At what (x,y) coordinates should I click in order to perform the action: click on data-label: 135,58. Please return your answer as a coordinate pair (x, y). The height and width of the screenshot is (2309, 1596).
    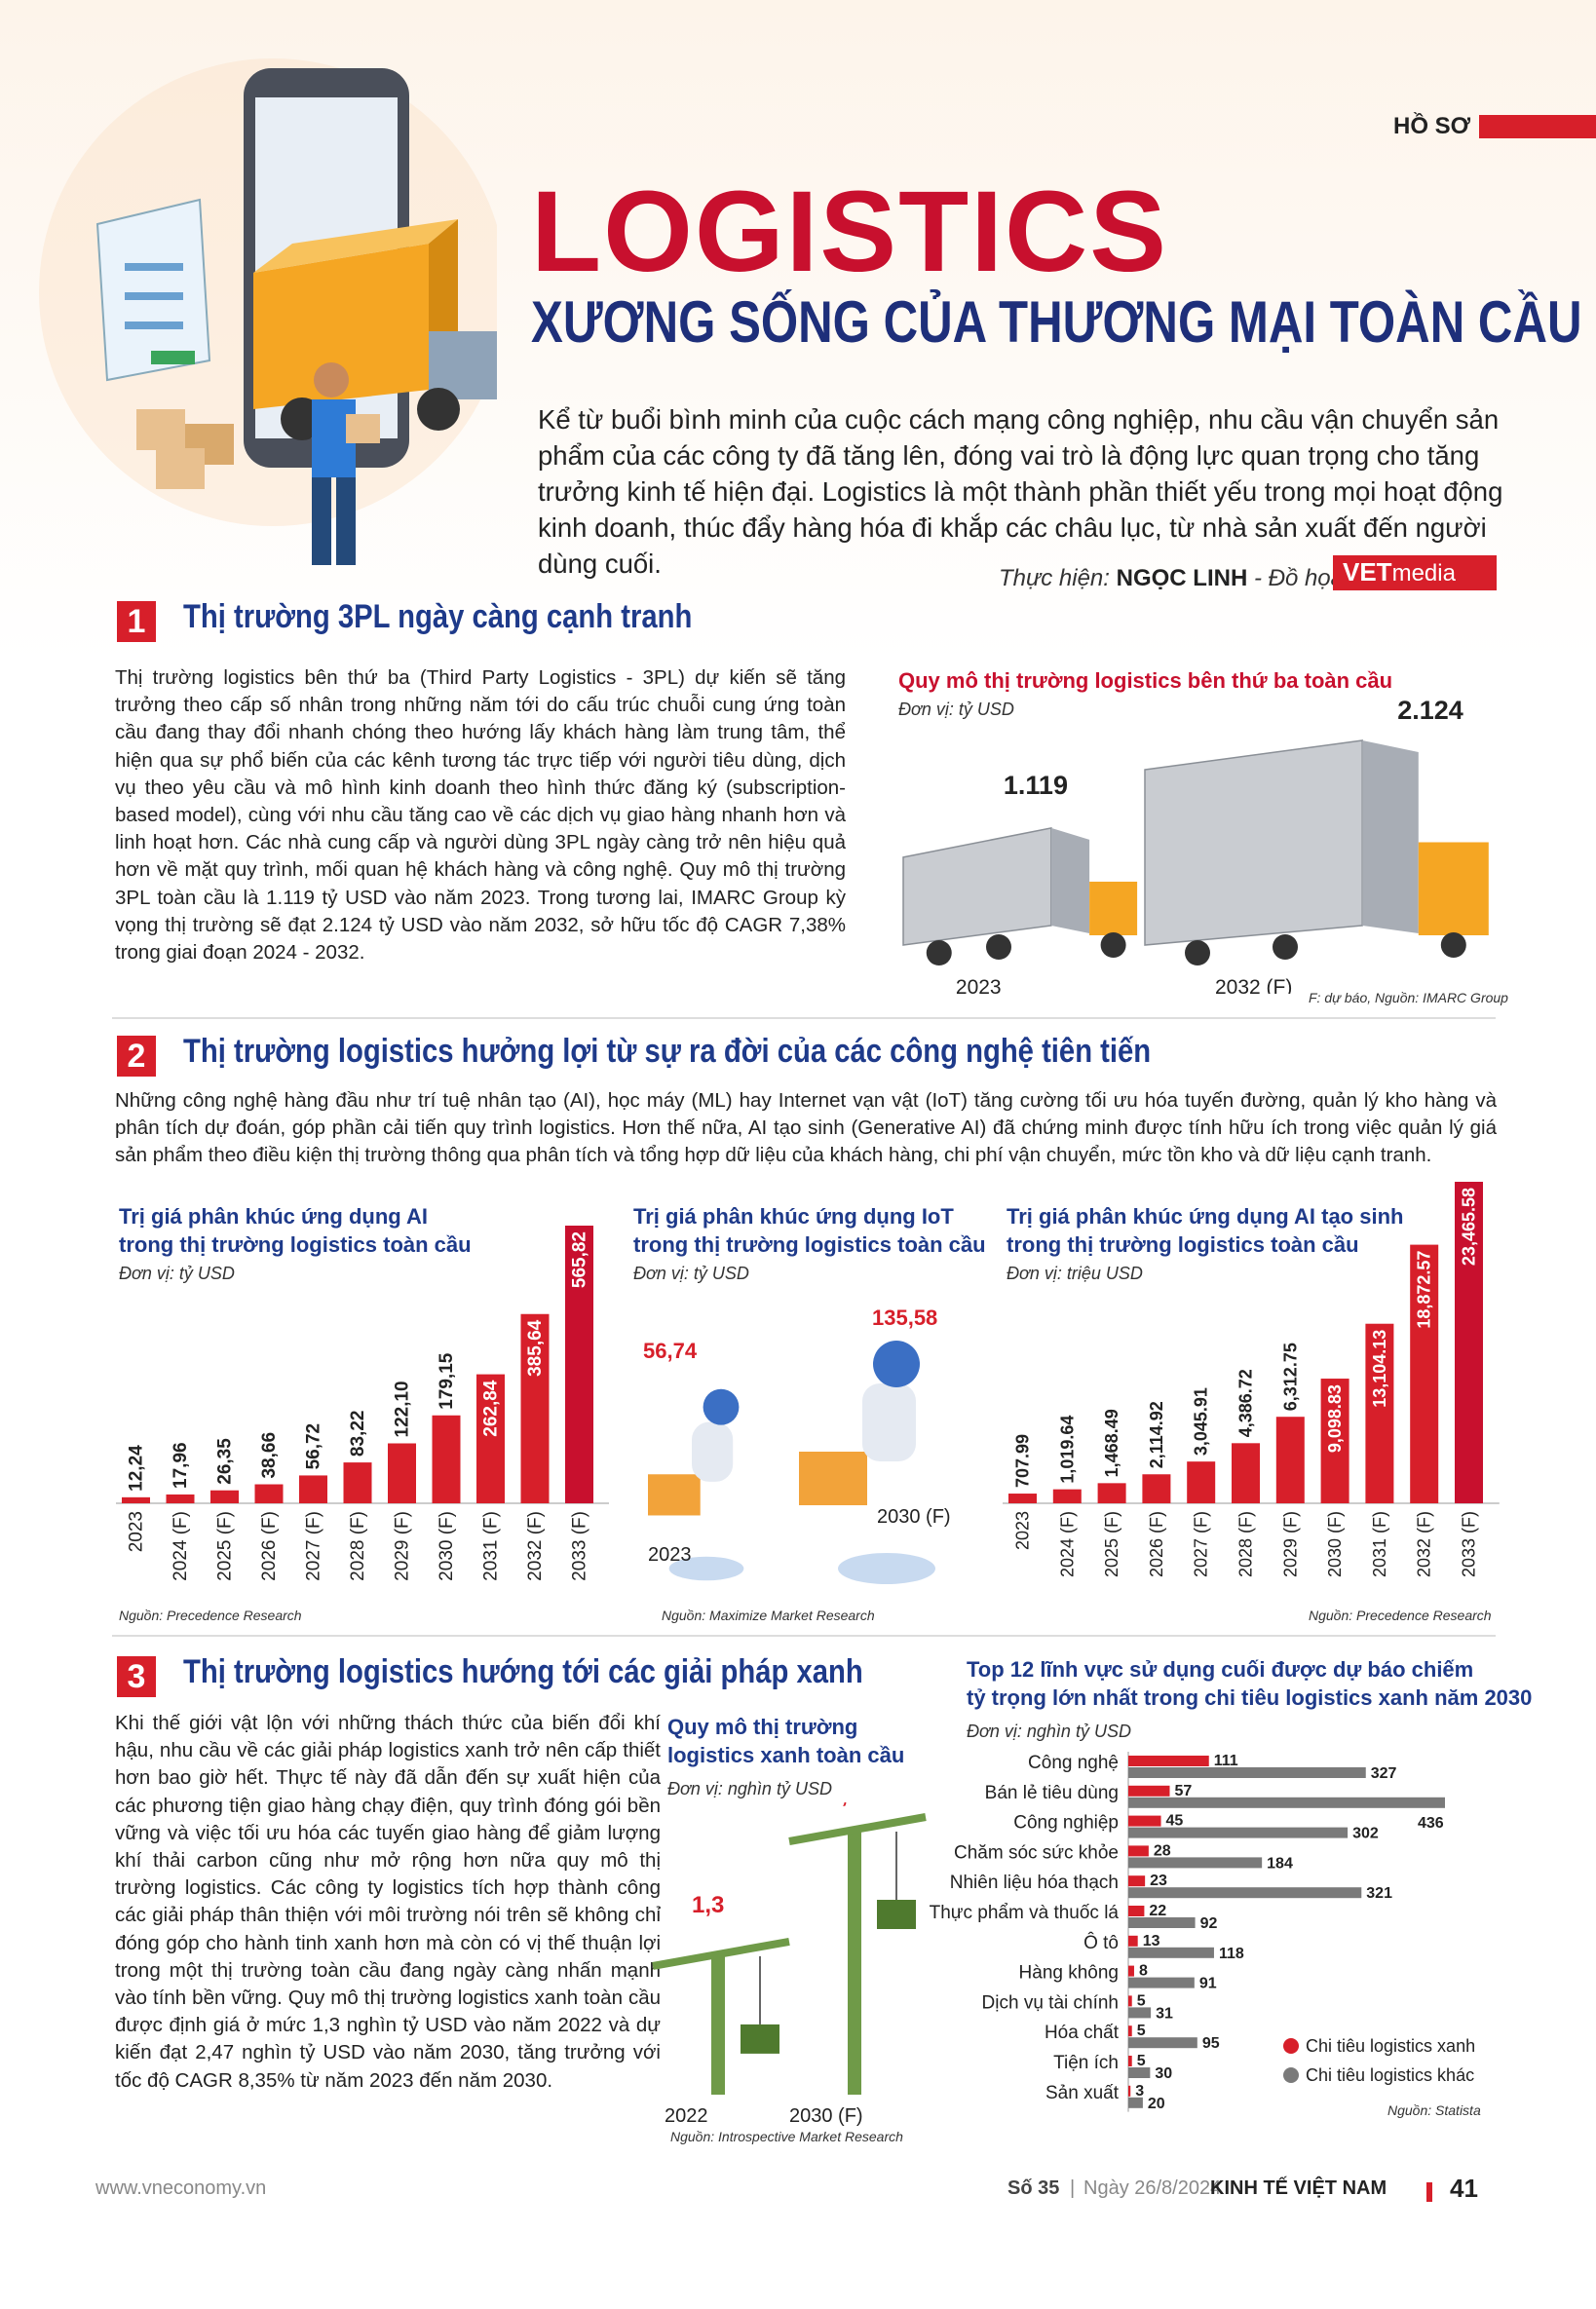
    Looking at the image, I should click on (904, 1318).